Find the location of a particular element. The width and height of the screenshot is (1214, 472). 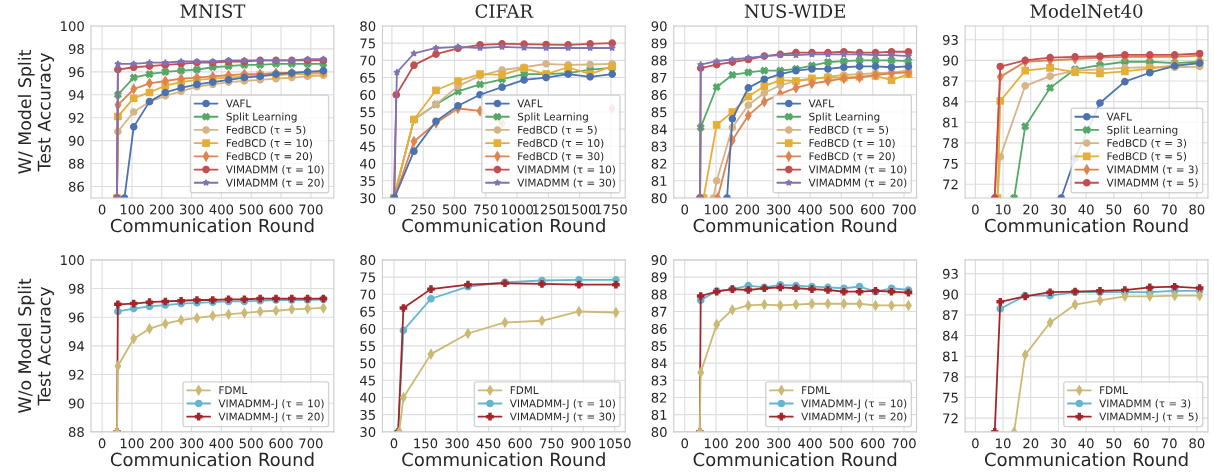

x-tick-label: 40 is located at coordinates (1086, 209).